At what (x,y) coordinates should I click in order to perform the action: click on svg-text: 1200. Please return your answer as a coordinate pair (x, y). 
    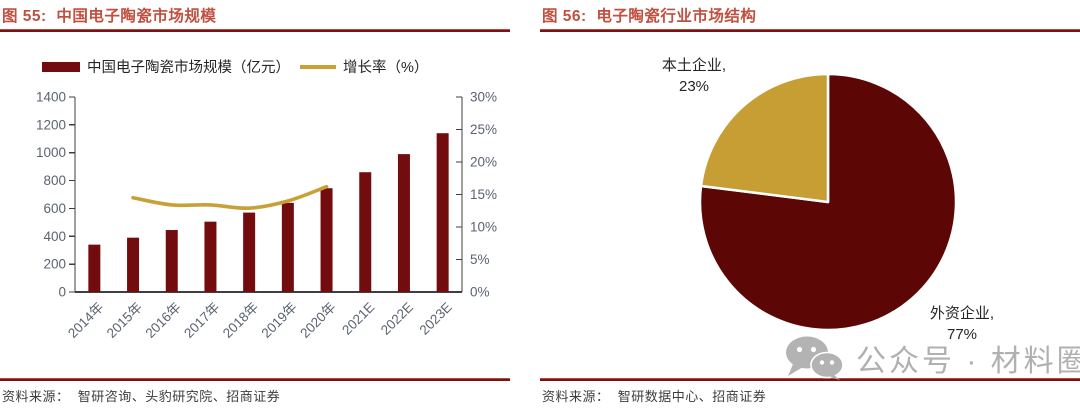
    Looking at the image, I should click on (51, 124).